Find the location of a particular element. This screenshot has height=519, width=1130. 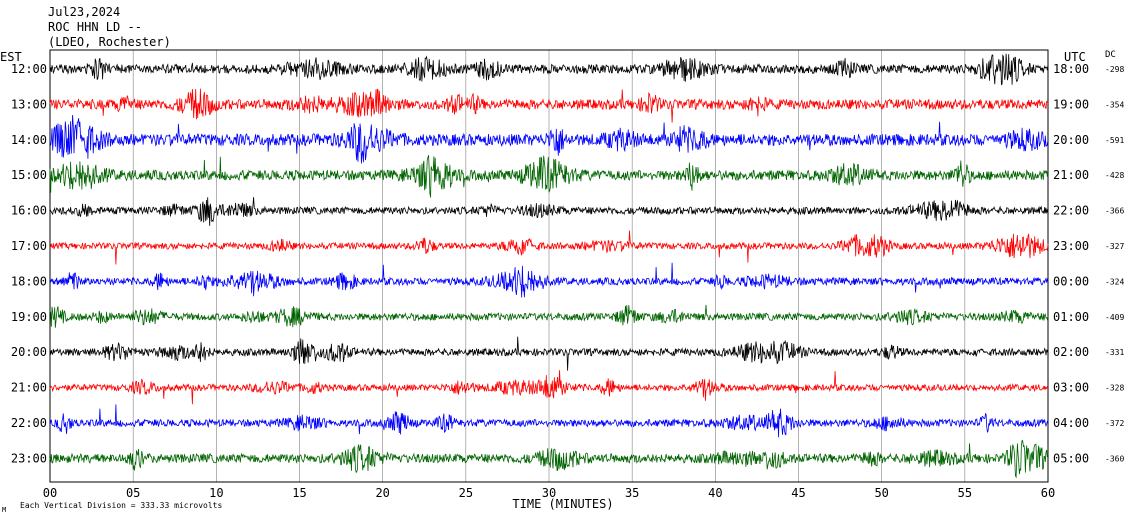

x-tick-label: 30 is located at coordinates (549, 493).